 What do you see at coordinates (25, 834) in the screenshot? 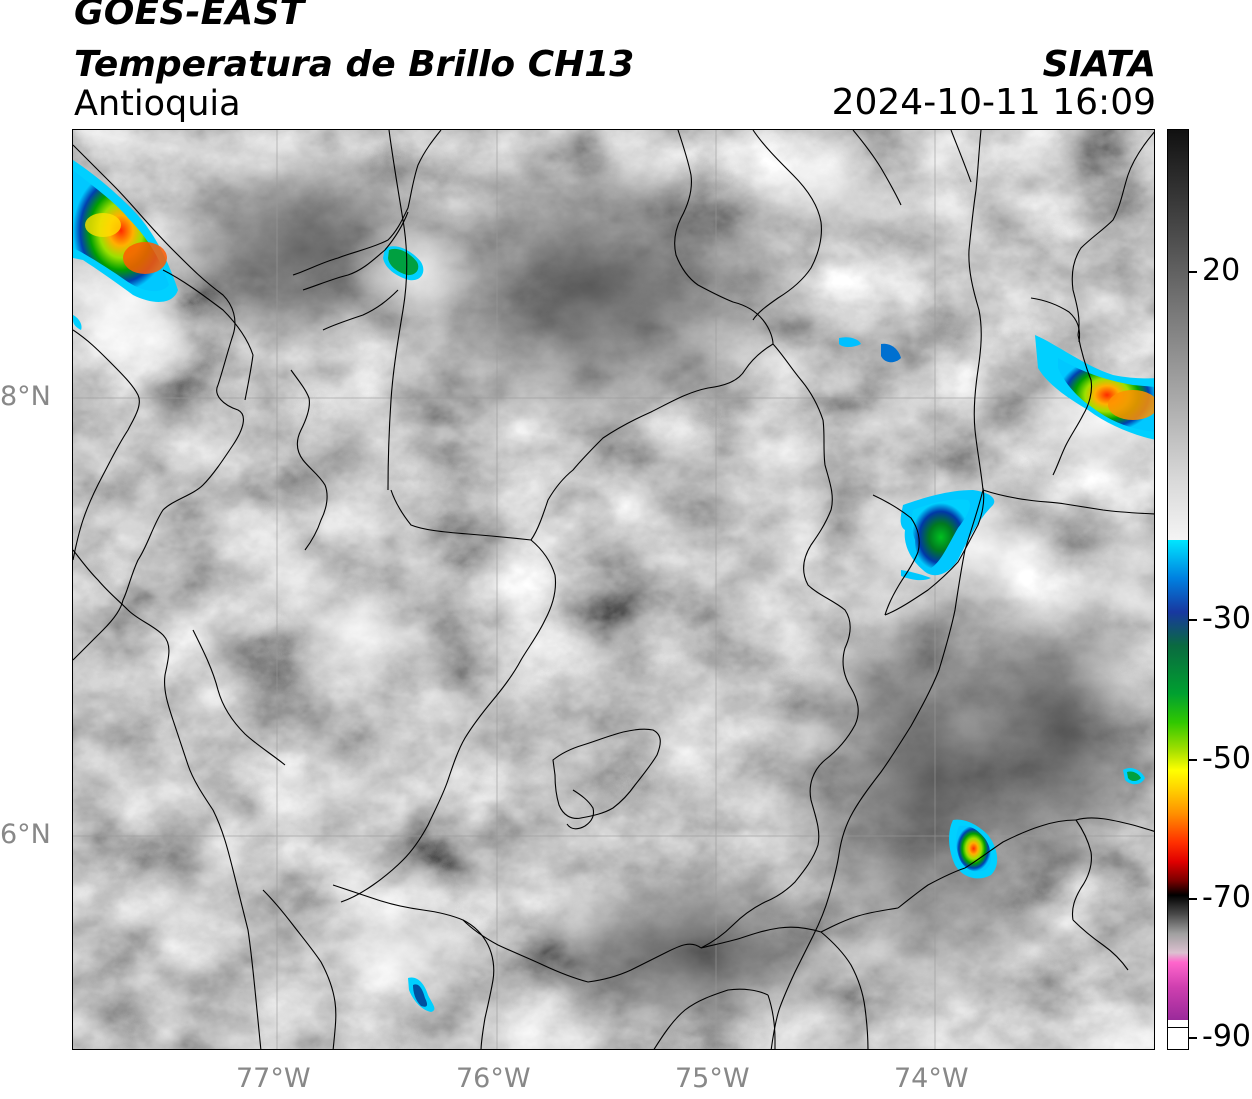
I see `lat-label-6n: 6°N` at bounding box center [25, 834].